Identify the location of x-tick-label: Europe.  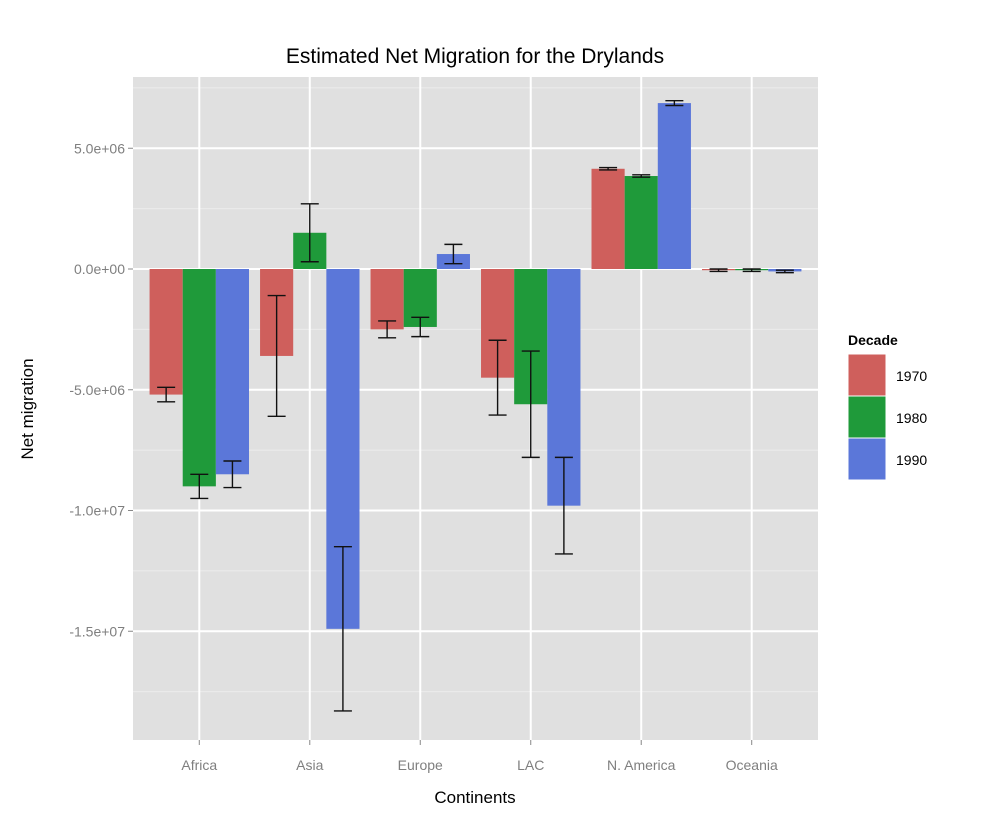
(420, 765).